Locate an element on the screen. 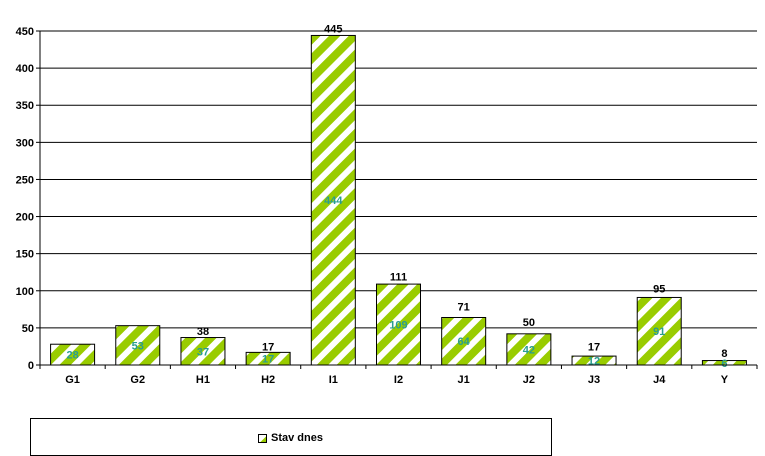 The image size is (765, 456). data-label-inside: 6 is located at coordinates (724, 364).